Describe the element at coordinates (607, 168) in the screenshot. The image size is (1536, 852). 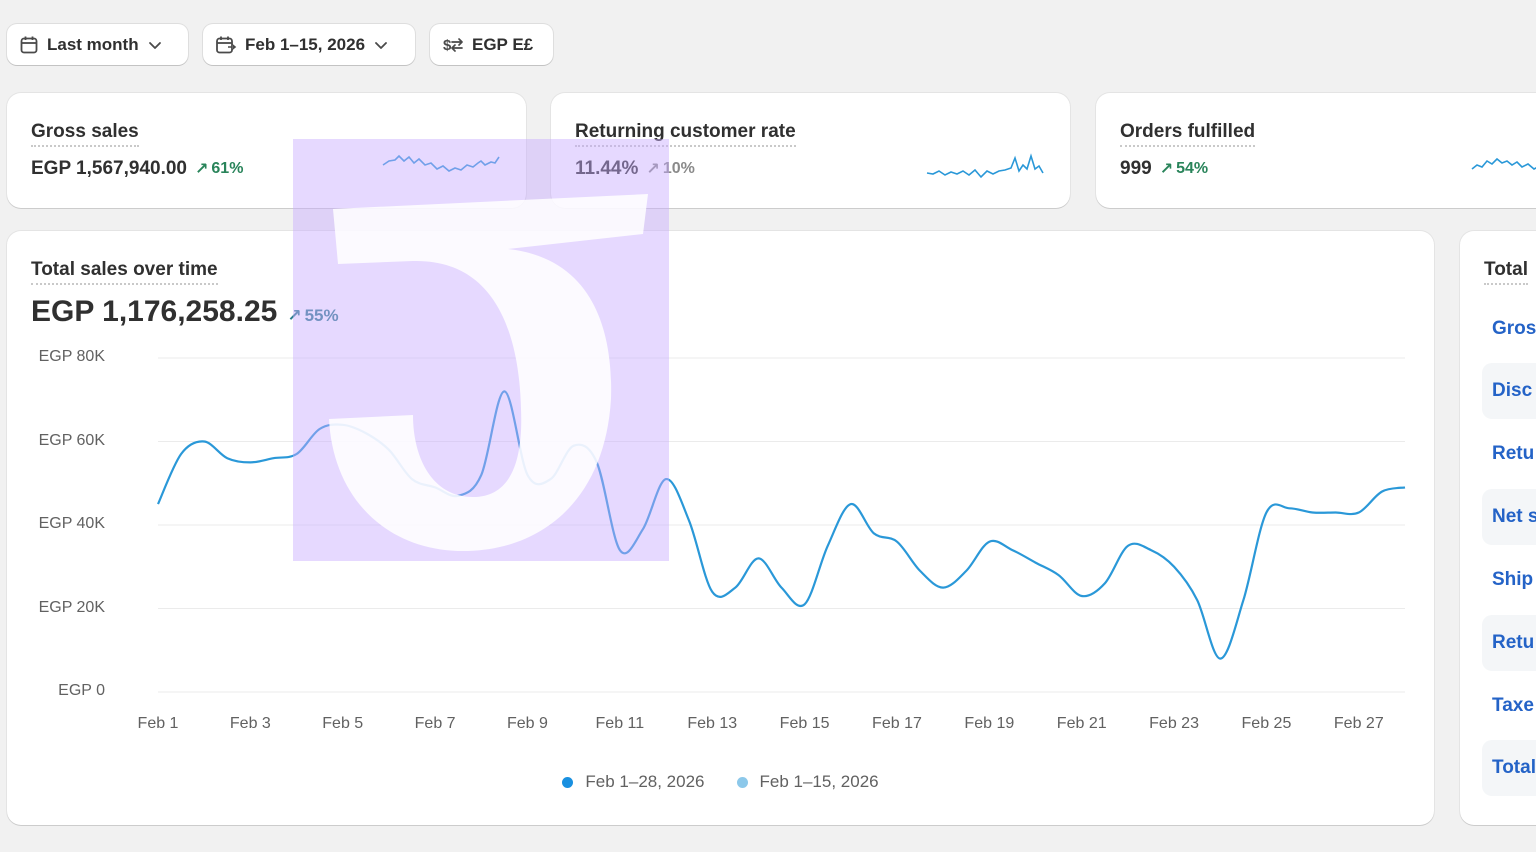
I see `metric-amount: 11.44%` at that location.